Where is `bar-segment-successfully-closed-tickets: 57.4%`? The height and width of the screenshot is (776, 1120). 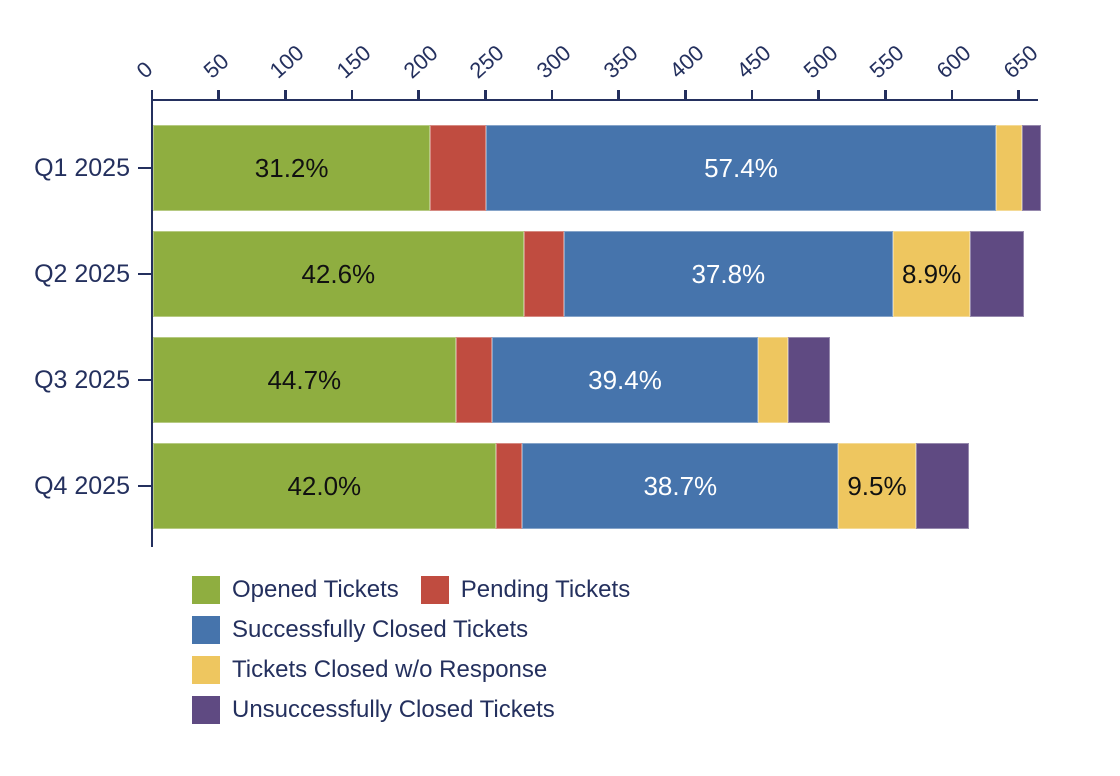
bar-segment-successfully-closed-tickets: 57.4% is located at coordinates (741, 168).